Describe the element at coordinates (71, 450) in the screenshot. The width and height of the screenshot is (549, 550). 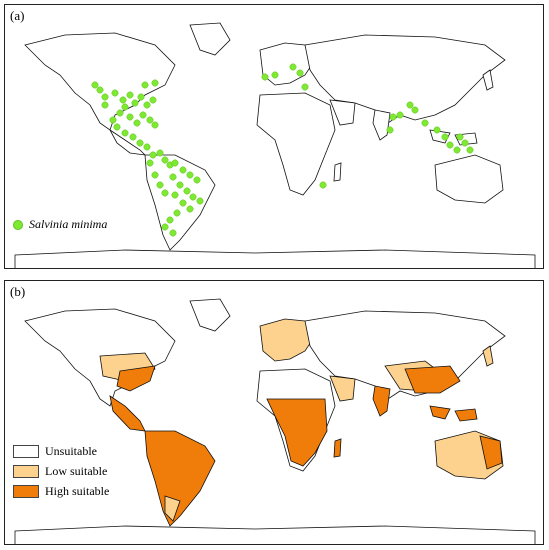
I see `legend-label: Unsuitable` at that location.